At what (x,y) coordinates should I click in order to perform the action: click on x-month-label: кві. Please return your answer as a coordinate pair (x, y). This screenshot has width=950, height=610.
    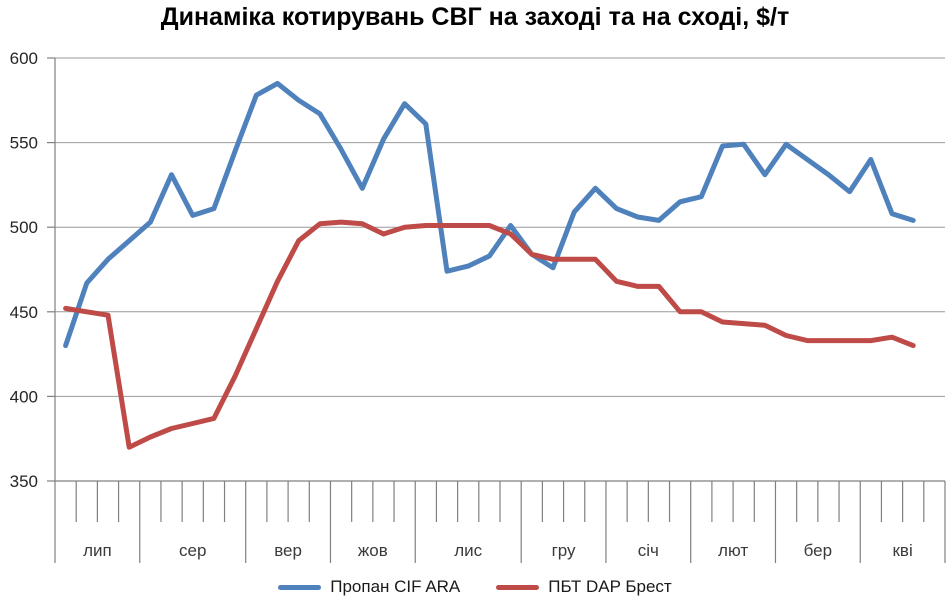
    Looking at the image, I should click on (902, 550).